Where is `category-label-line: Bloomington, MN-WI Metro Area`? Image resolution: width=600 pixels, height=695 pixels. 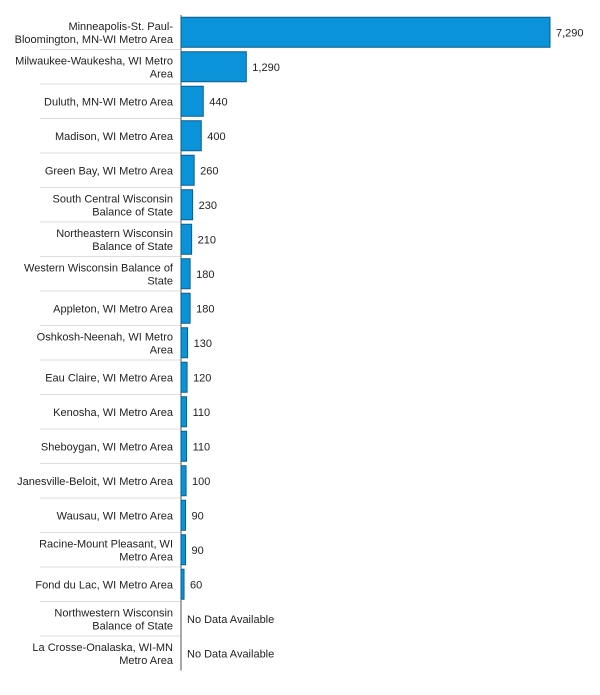 category-label-line: Bloomington, MN-WI Metro Area is located at coordinates (94, 40).